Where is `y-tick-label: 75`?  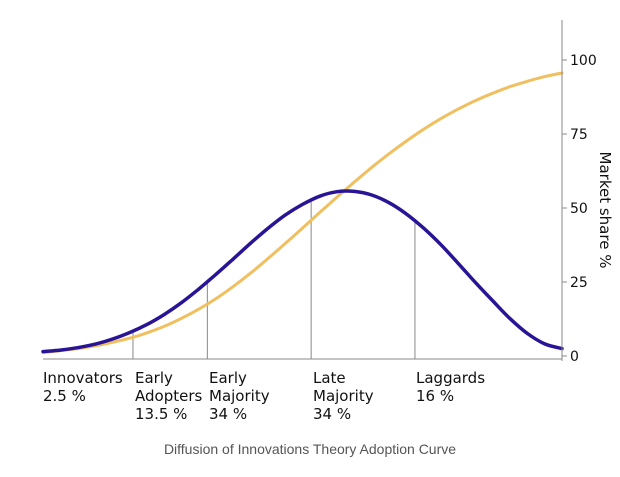
y-tick-label: 75 is located at coordinates (579, 135).